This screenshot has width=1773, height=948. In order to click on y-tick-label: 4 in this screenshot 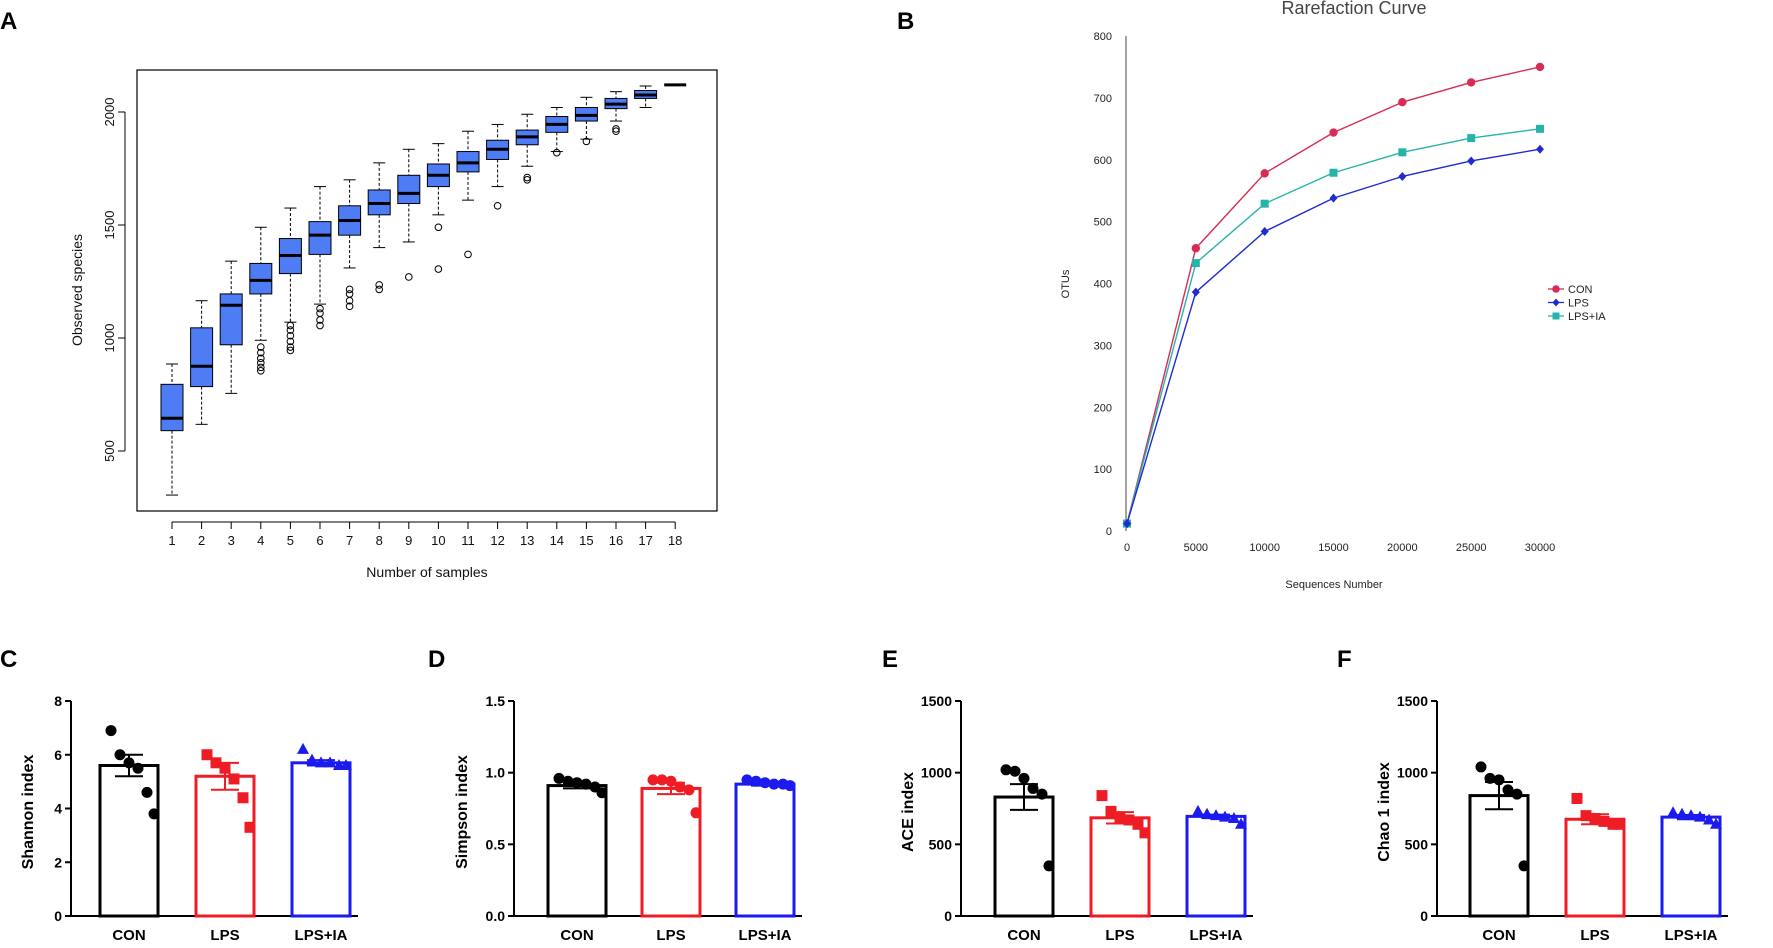, I will do `click(58, 809)`.